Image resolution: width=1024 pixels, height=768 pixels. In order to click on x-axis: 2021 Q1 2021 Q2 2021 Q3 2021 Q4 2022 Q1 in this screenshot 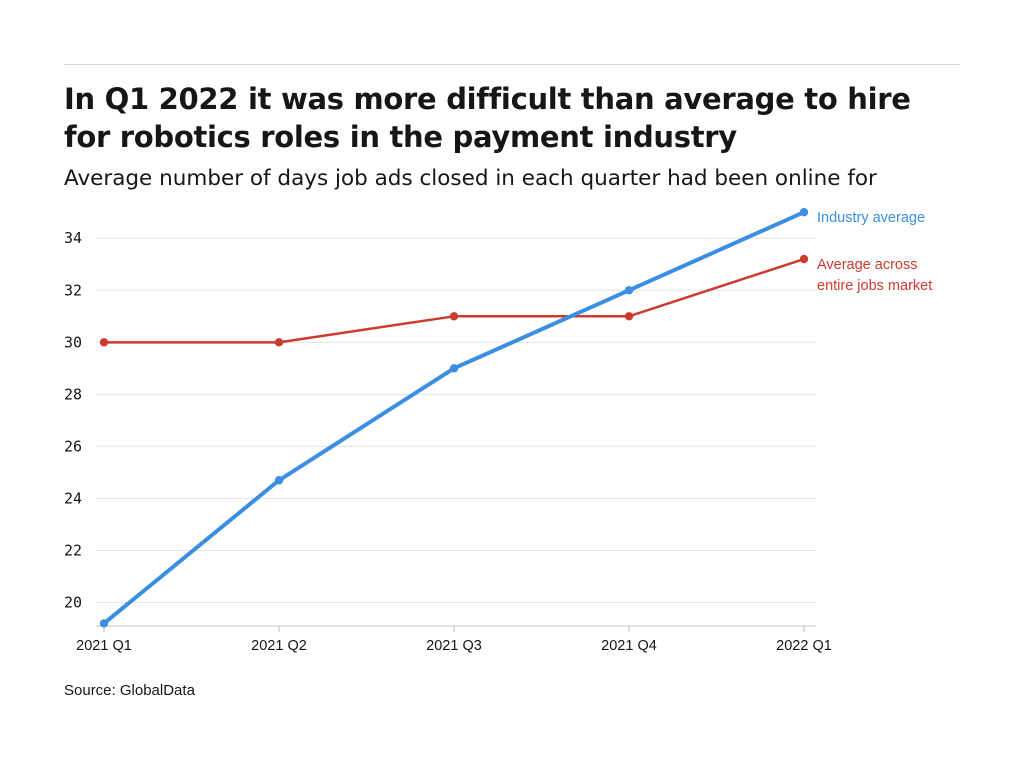, I will do `click(454, 639)`.